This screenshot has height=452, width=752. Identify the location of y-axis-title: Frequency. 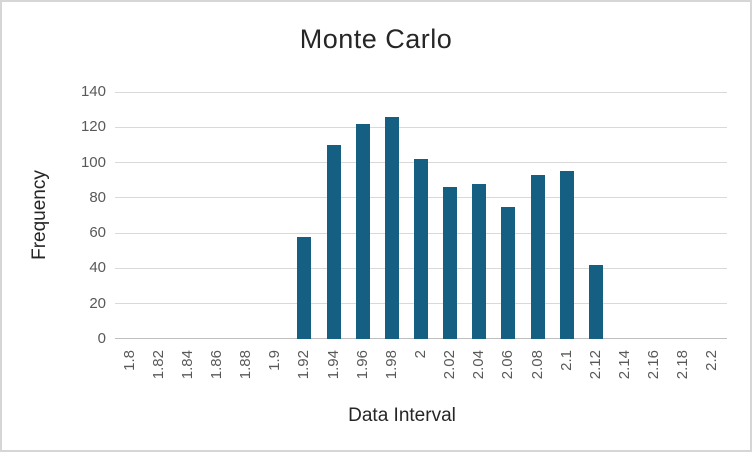
(39, 215).